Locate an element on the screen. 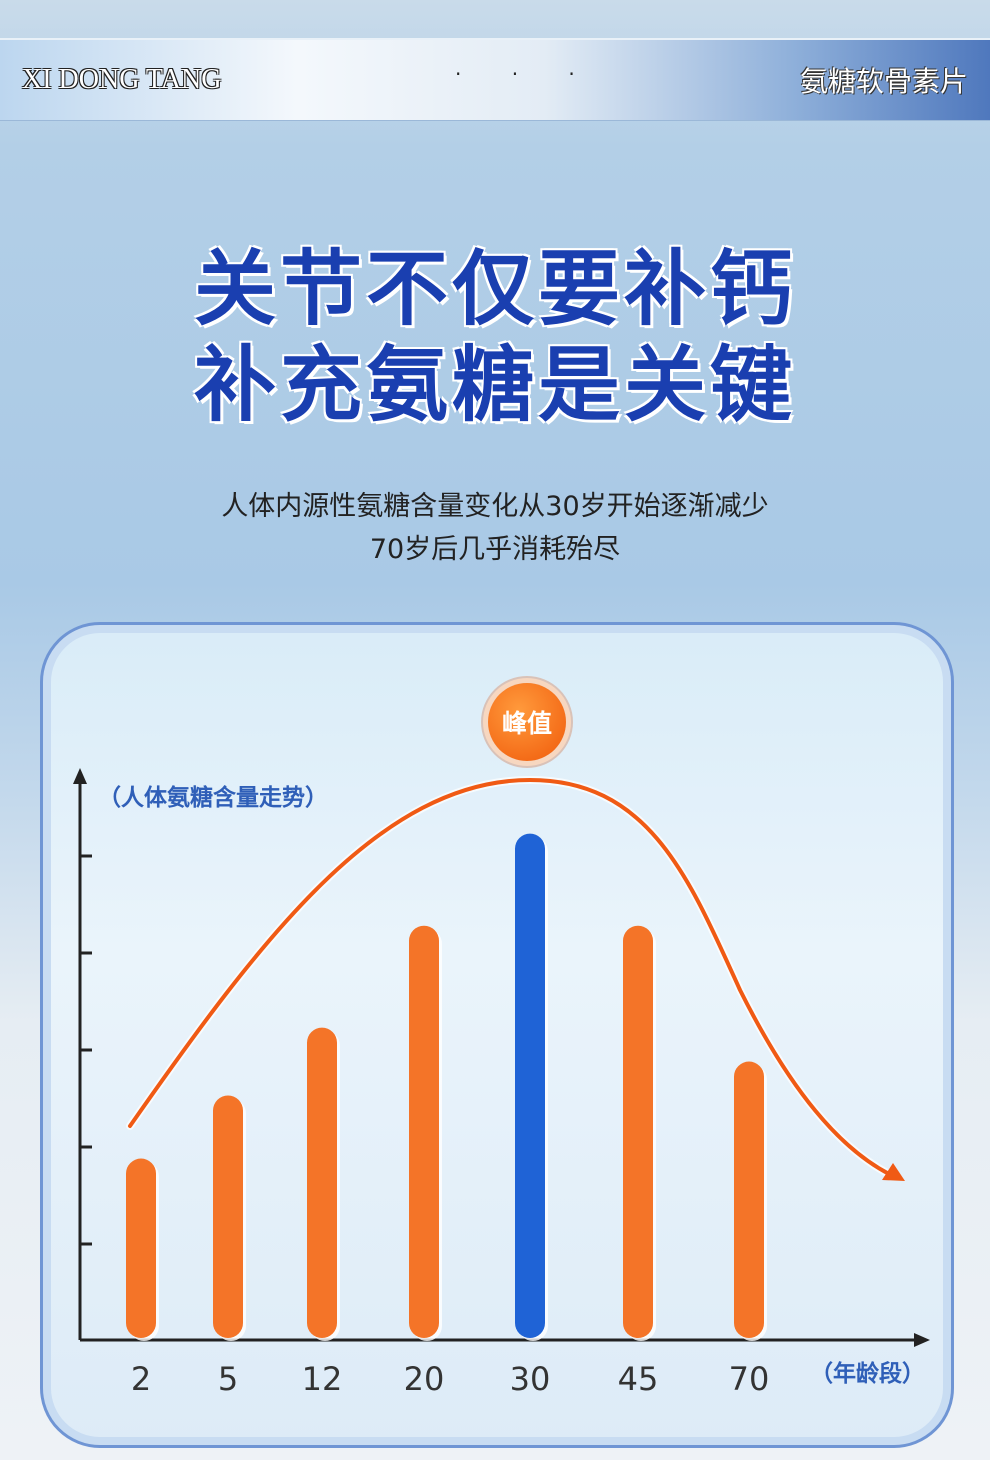  x-tick-label: 20 is located at coordinates (424, 1379).